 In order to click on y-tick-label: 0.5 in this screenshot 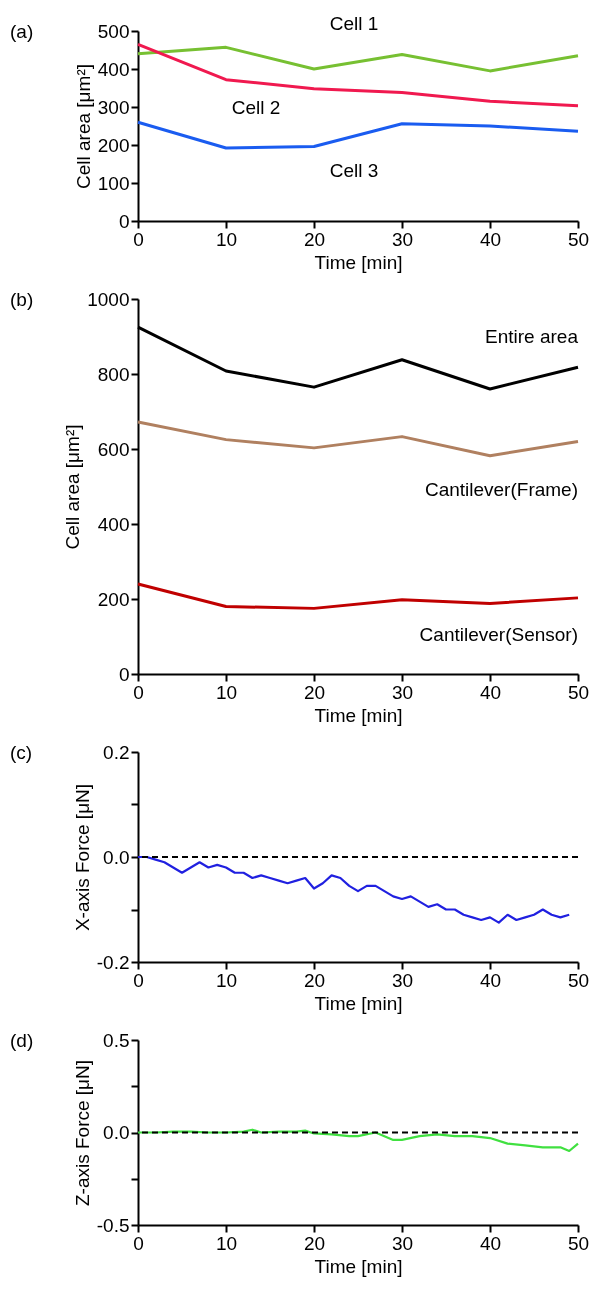, I will do `click(116, 1040)`.